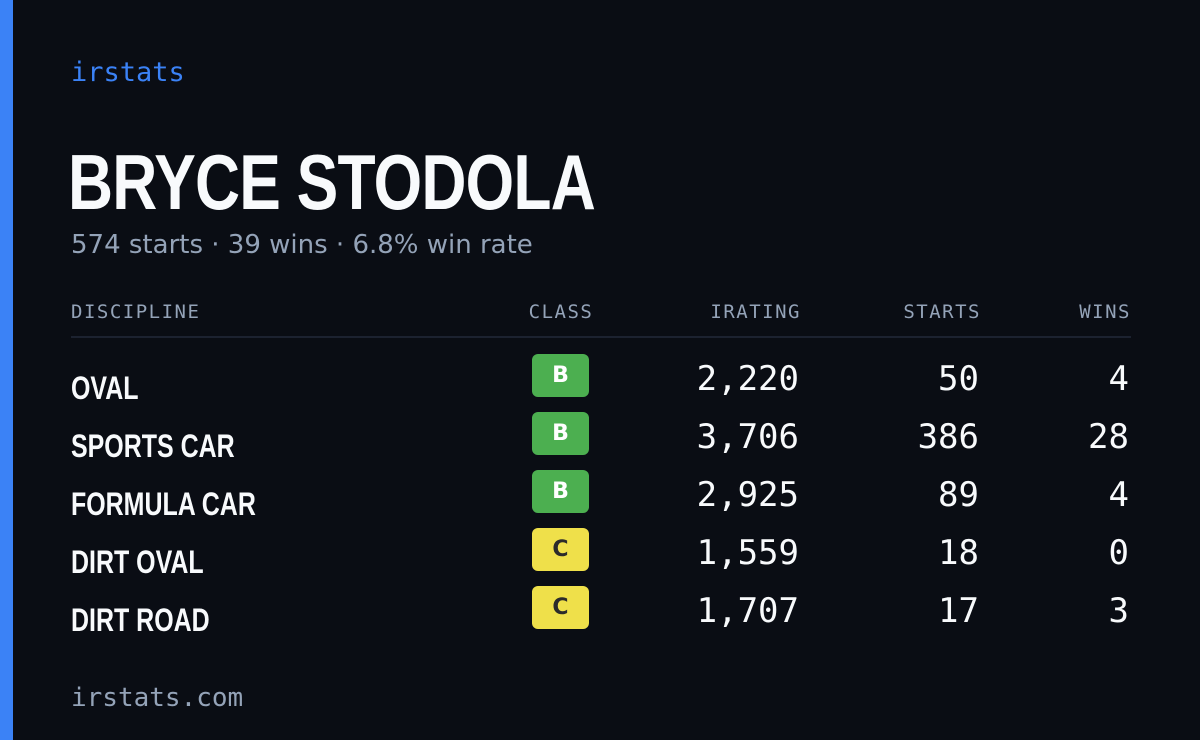 Image resolution: width=1200 pixels, height=740 pixels. I want to click on discipline-name: DIRT OVAL, so click(137, 562).